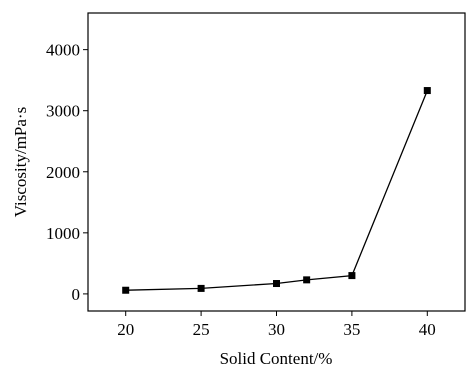  Describe the element at coordinates (276, 329) in the screenshot. I see `x-tick-label: 30` at that location.